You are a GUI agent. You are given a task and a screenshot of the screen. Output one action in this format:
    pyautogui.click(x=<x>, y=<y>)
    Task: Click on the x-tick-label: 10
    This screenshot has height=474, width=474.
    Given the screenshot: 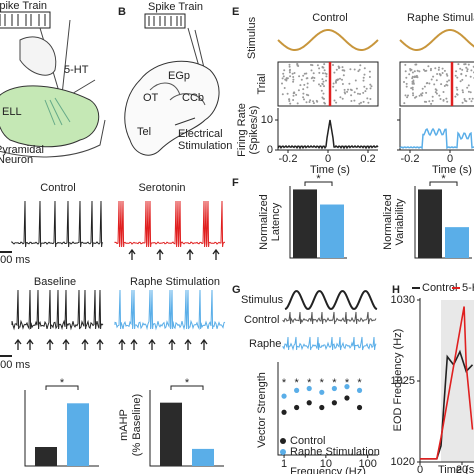 What is the action you would take?
    pyautogui.click(x=326, y=464)
    